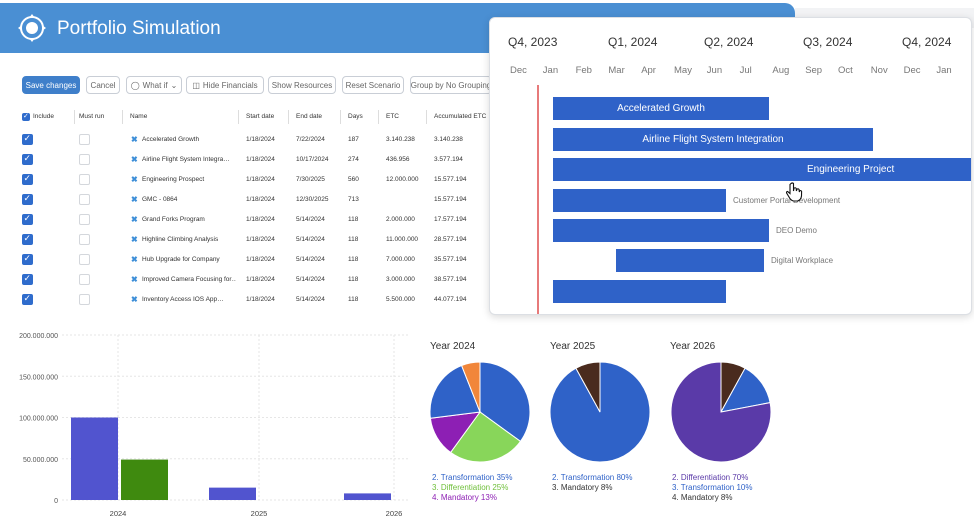  What do you see at coordinates (450, 219) in the screenshot?
I see `accumulated-etc: 17.577.194` at bounding box center [450, 219].